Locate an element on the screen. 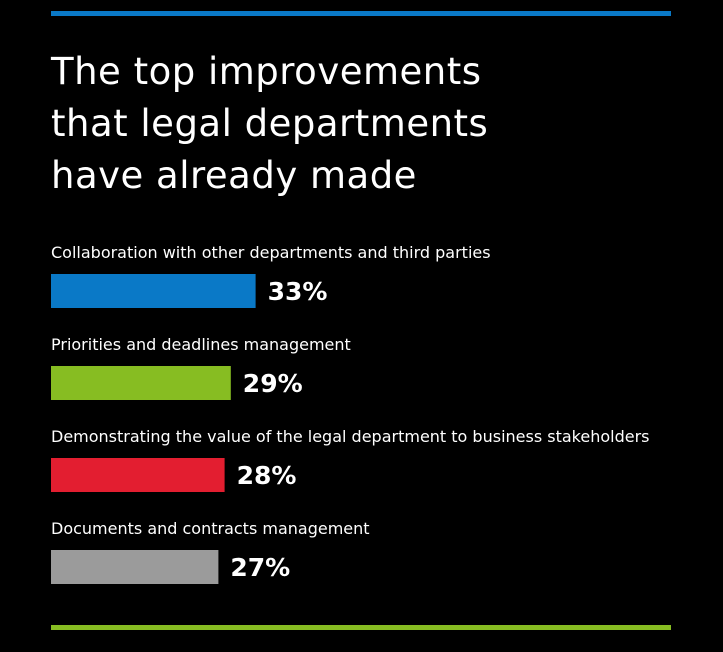 Image resolution: width=723 pixels, height=652 pixels. value-label-4: 27% is located at coordinates (260, 567).